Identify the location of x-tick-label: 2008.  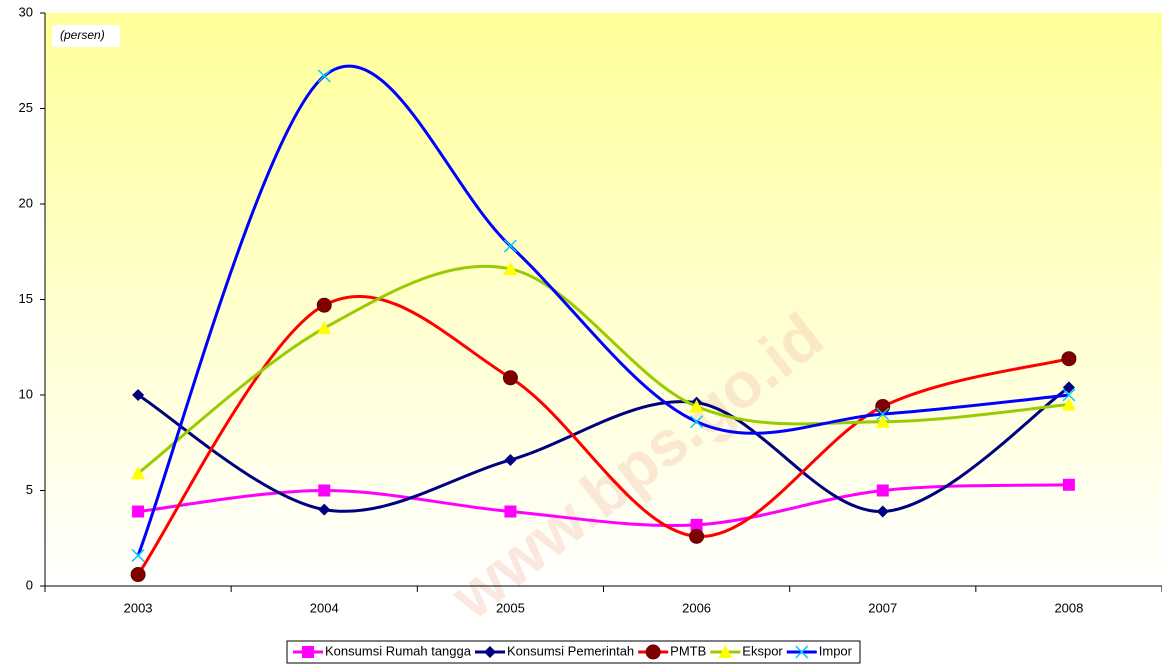
(1068, 607).